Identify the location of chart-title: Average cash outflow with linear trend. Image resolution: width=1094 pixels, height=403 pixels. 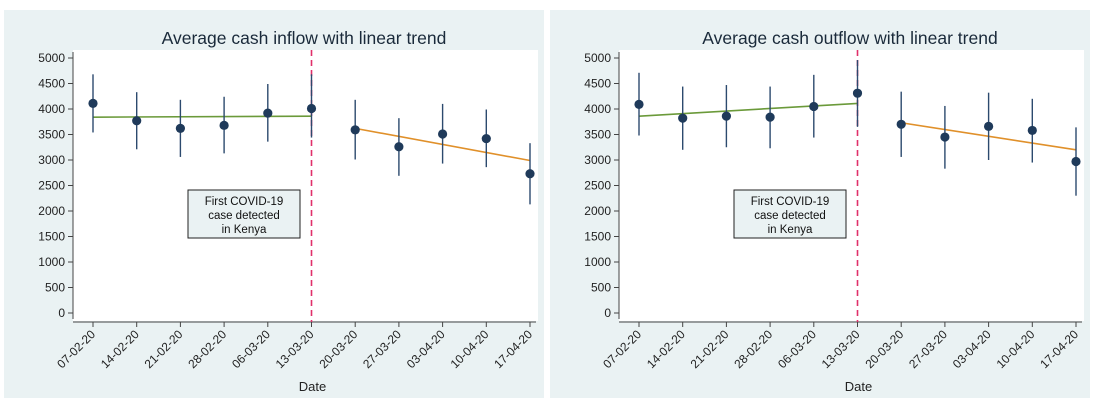
(849, 38).